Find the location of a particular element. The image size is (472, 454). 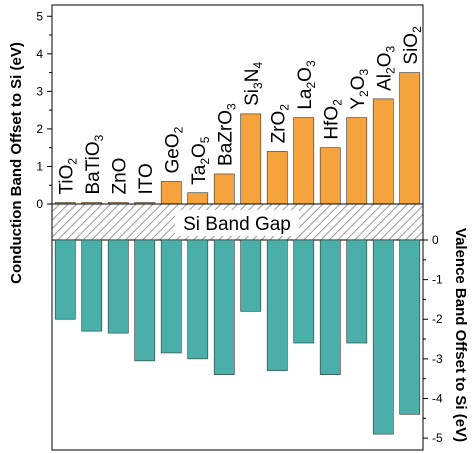

band-gap-label: Si Band Gap is located at coordinates (237, 224).